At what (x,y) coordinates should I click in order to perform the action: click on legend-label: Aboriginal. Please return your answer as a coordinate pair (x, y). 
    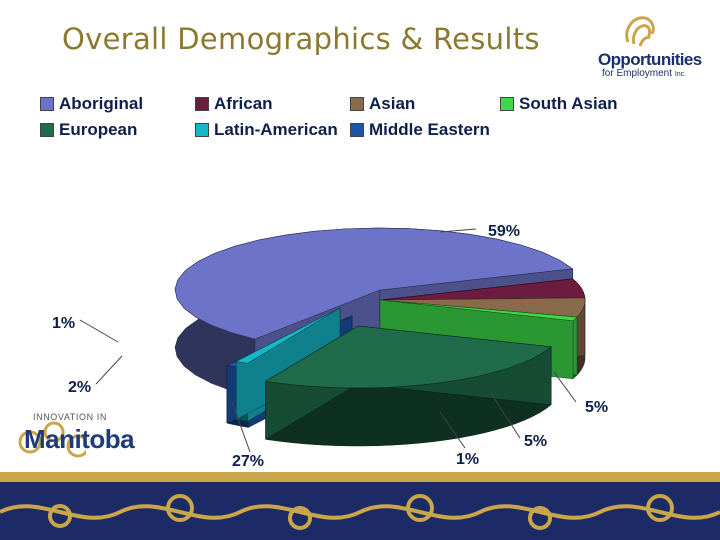
    Looking at the image, I should click on (101, 103).